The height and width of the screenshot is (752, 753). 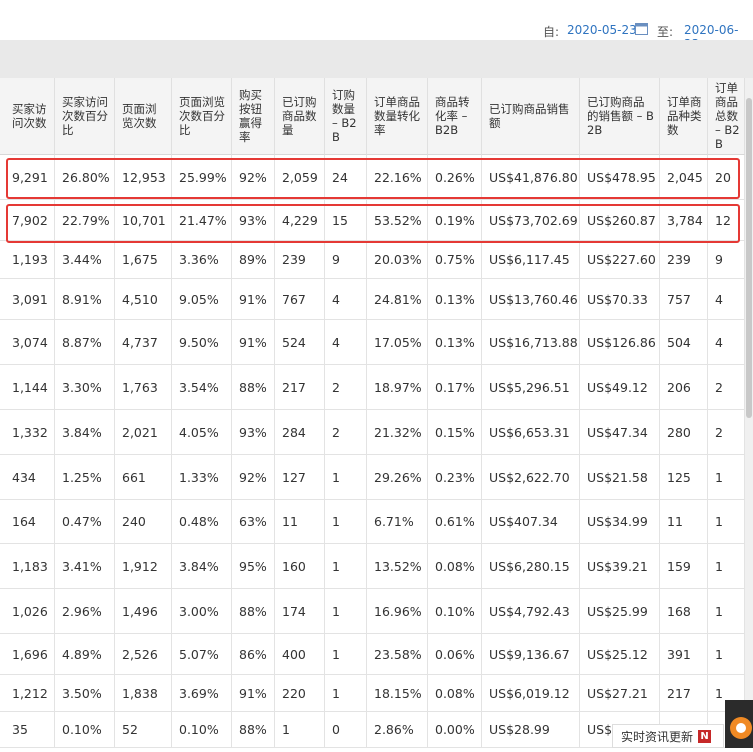 What do you see at coordinates (684, 342) in the screenshot?
I see `table-cell: 504` at bounding box center [684, 342].